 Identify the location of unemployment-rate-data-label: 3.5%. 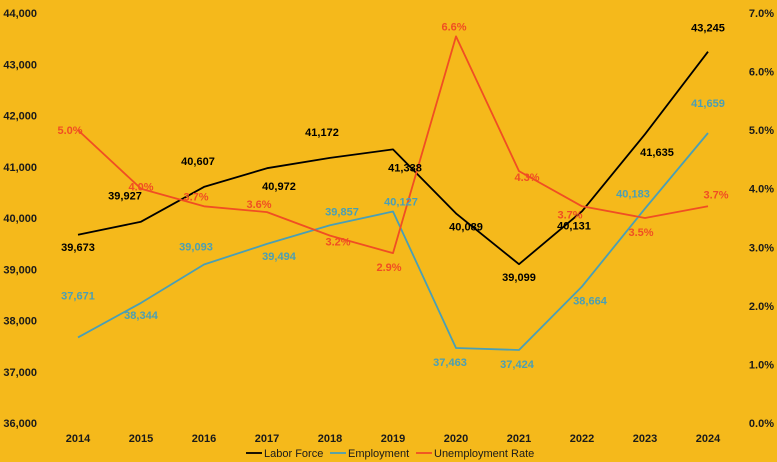
(640, 233).